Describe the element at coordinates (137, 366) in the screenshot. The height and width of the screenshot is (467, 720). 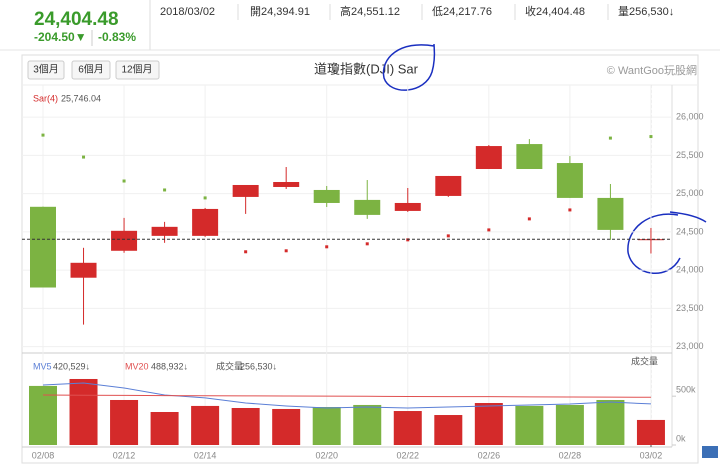
I see `ma-legend: MV20` at that location.